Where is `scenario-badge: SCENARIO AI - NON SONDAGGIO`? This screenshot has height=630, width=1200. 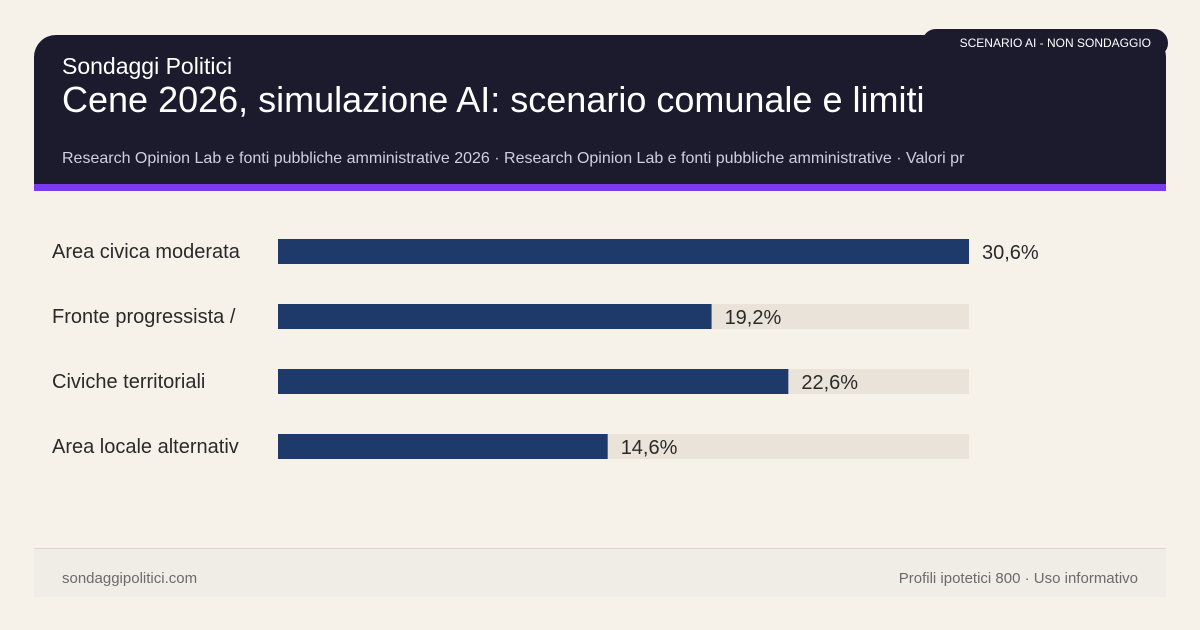 scenario-badge: SCENARIO AI - NON SONDAGGIO is located at coordinates (1045, 43).